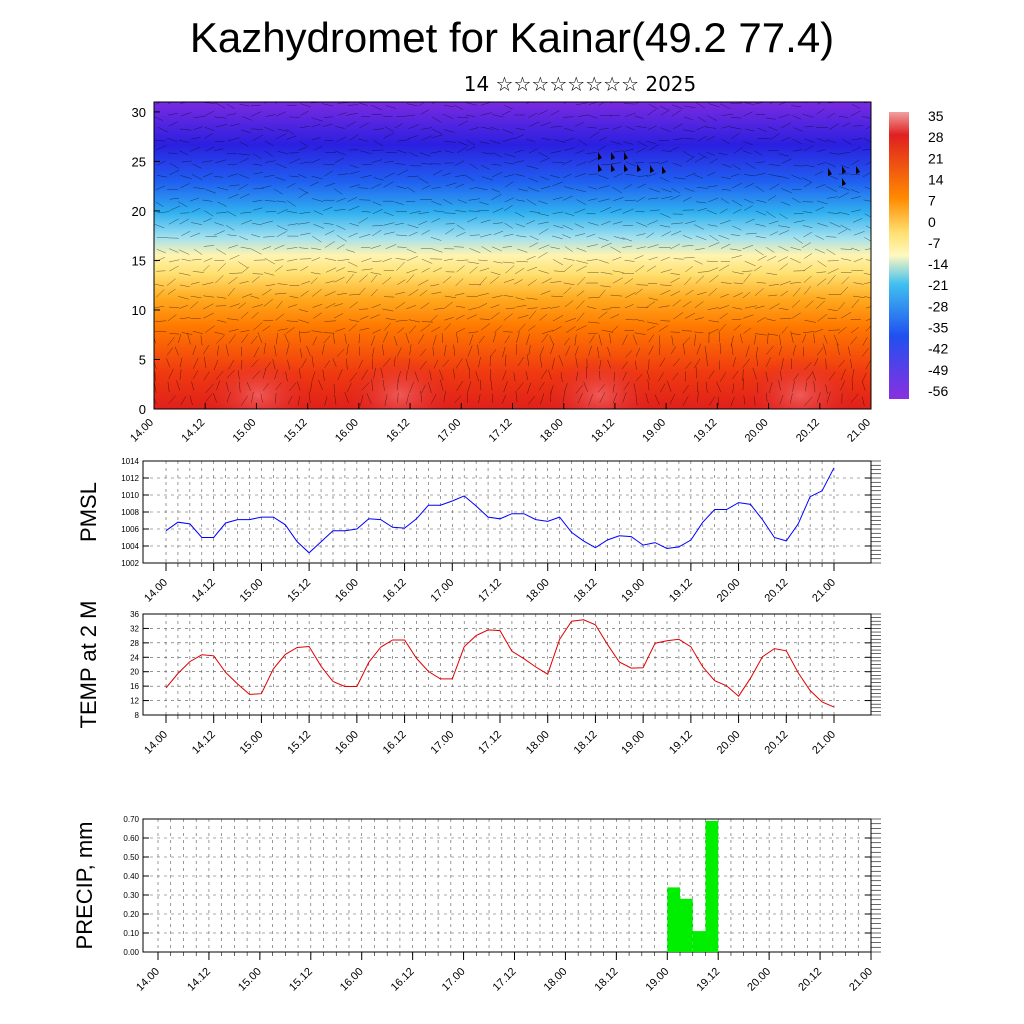 This screenshot has height=1024, width=1024. What do you see at coordinates (131, 914) in the screenshot?
I see `y-tick-label: 0.20` at bounding box center [131, 914].